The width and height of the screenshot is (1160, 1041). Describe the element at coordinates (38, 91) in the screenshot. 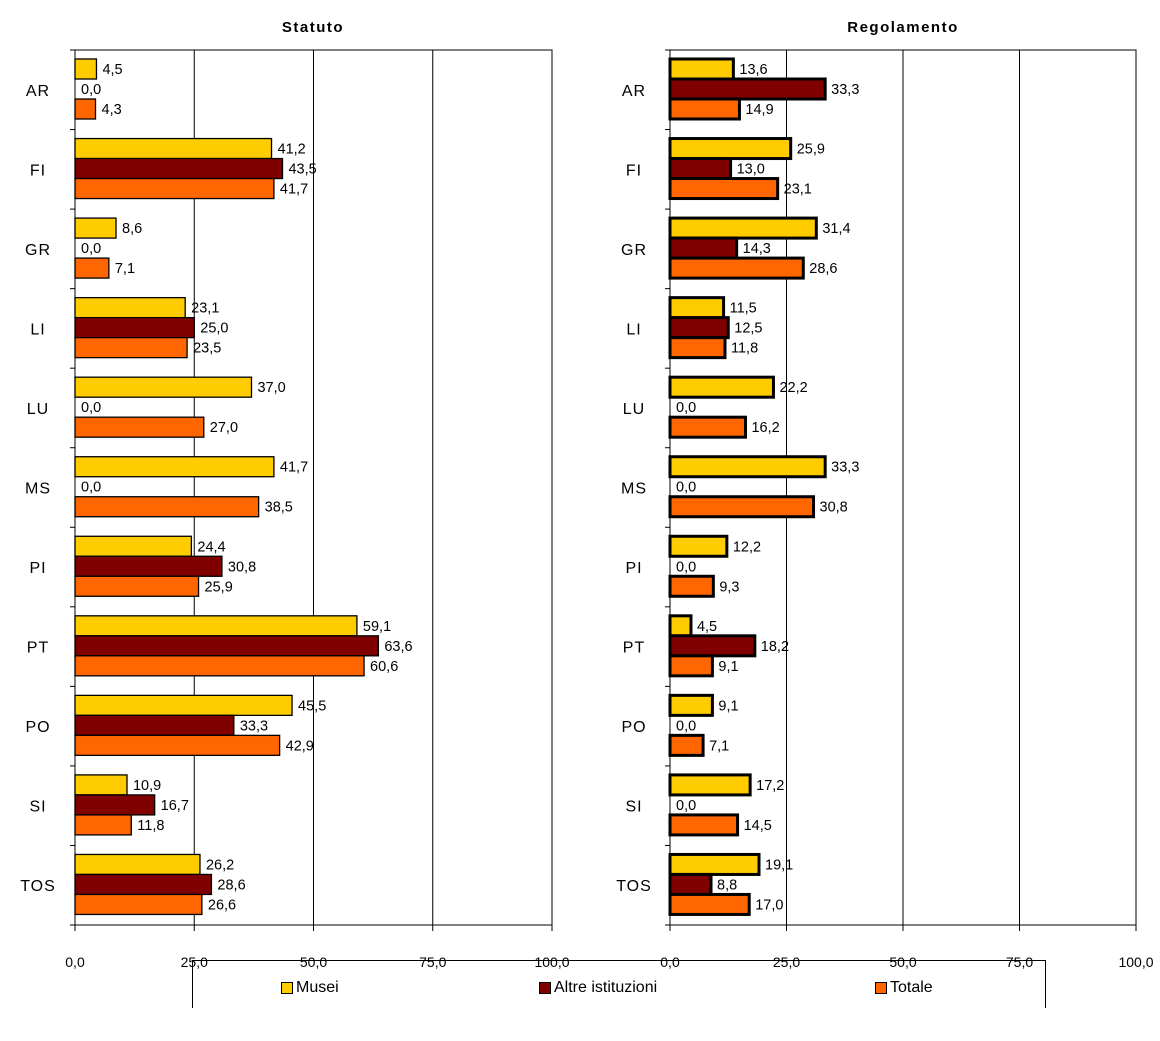

I see `category-label-ar: AR` at that location.